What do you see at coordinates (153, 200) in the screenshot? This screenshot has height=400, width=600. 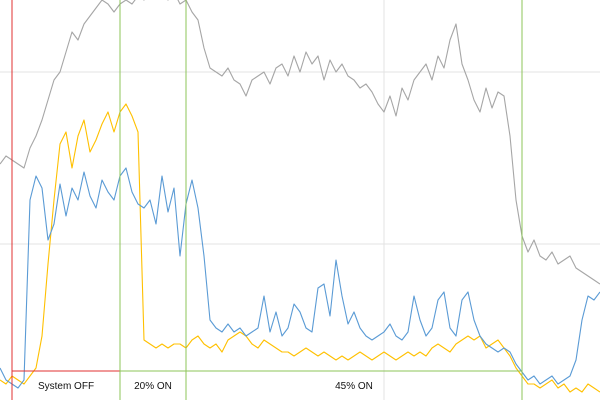 I see `phase-box-2: 20% ON` at bounding box center [153, 200].